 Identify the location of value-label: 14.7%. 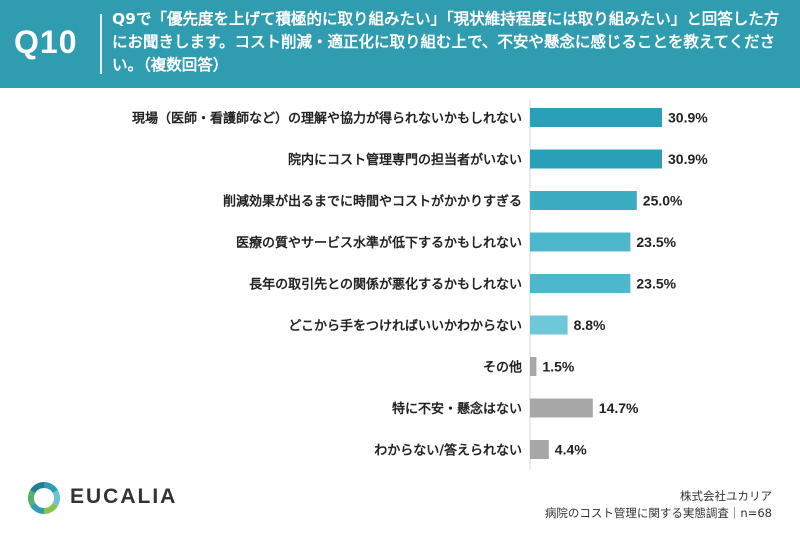
(619, 408).